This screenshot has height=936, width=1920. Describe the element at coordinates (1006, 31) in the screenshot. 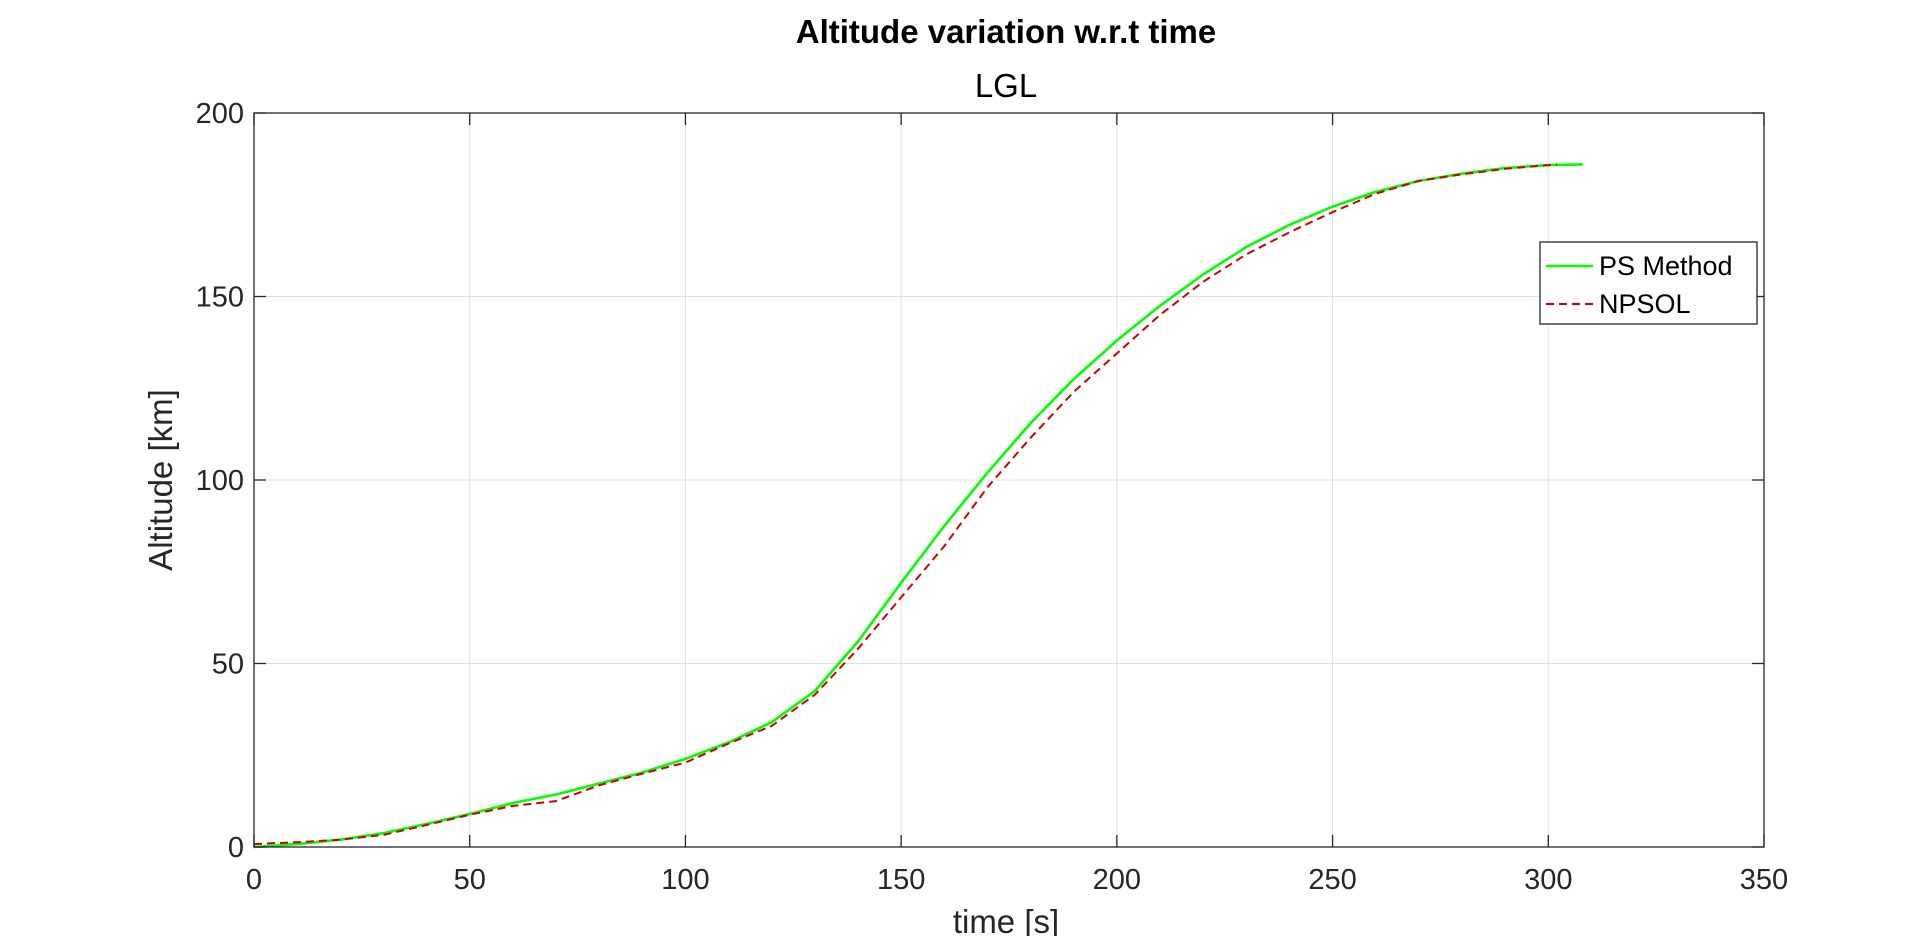

I see `chart-title: Altitude variation w.r.t time` at that location.